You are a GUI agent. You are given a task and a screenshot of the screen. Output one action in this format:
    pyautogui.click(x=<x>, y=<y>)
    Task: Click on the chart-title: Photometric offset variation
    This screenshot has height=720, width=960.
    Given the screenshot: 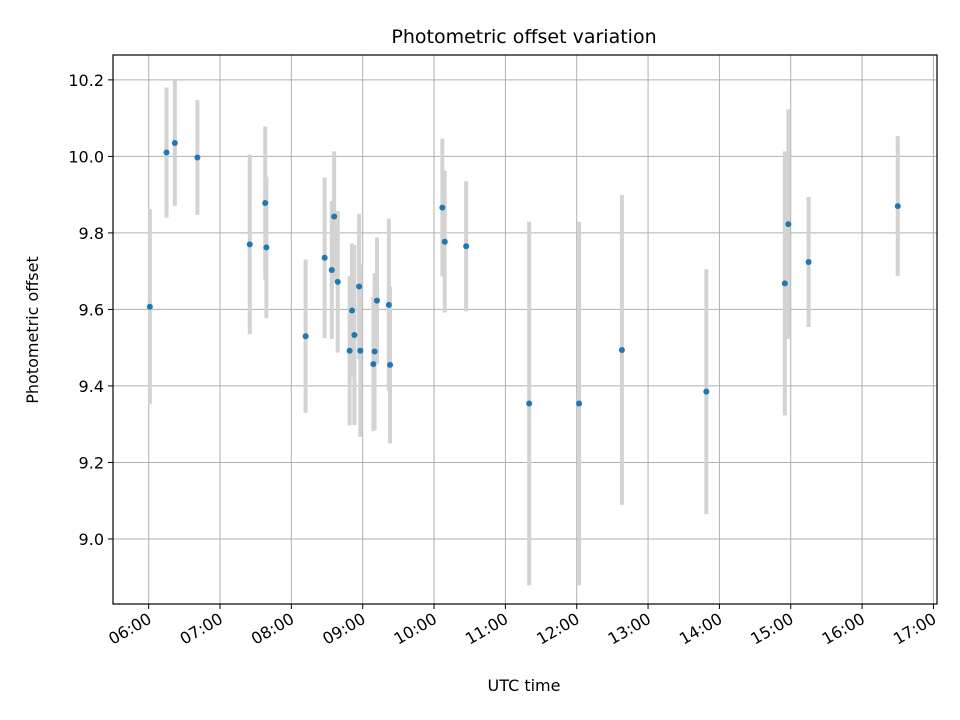 What is the action you would take?
    pyautogui.click(x=523, y=37)
    